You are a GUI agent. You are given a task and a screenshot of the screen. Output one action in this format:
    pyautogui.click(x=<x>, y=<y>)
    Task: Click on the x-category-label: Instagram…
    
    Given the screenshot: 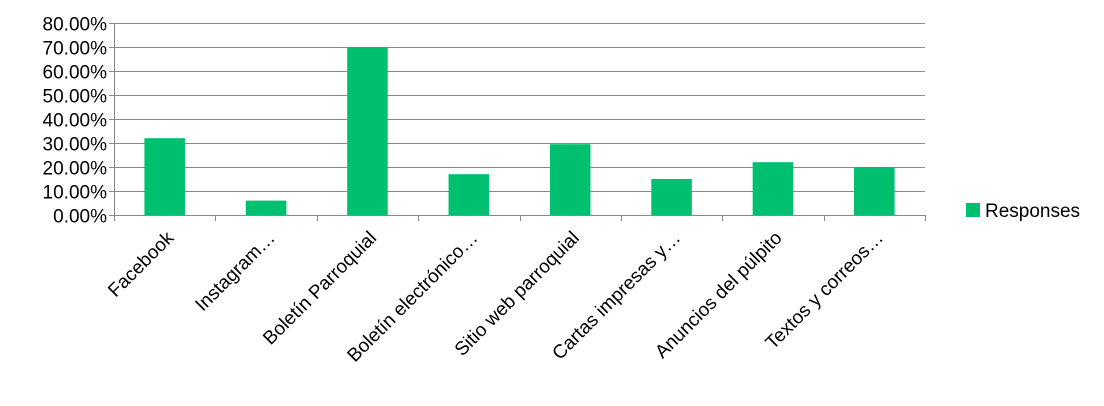 What is the action you would take?
    pyautogui.click(x=236, y=272)
    